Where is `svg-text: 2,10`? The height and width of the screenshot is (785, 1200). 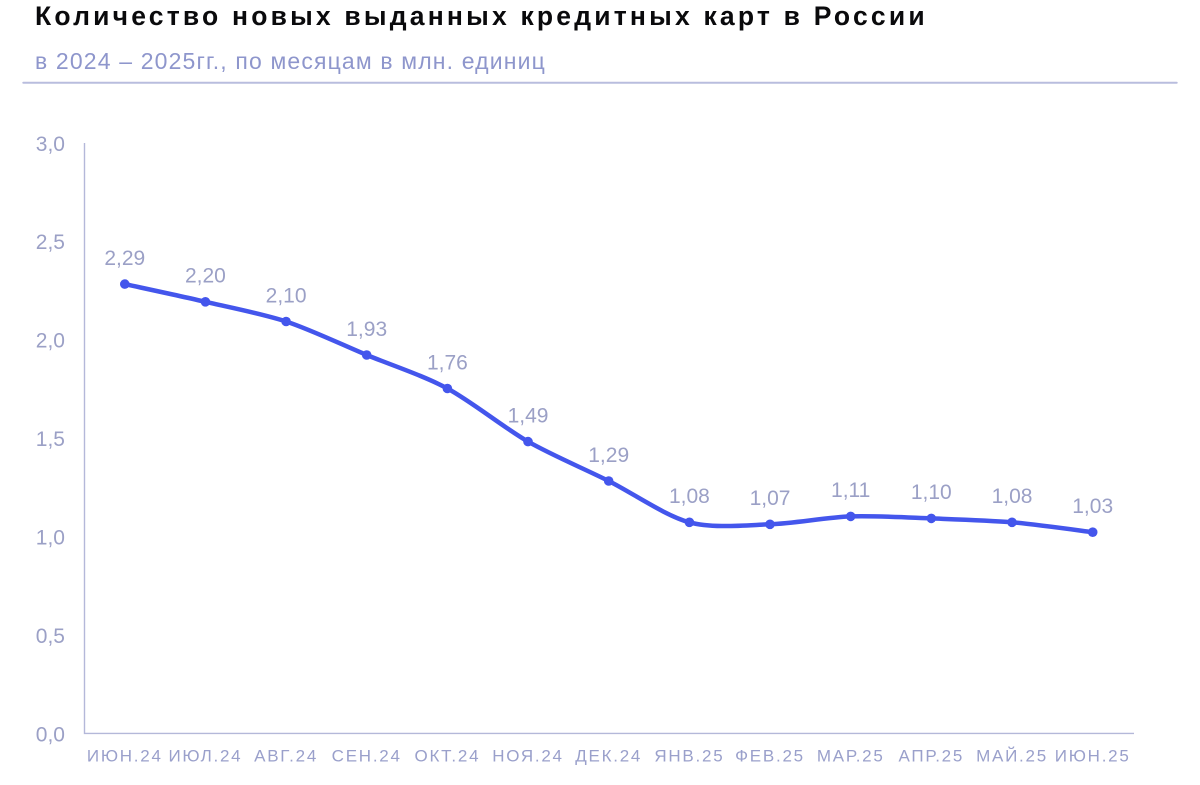 svg-text: 2,10 is located at coordinates (286, 295).